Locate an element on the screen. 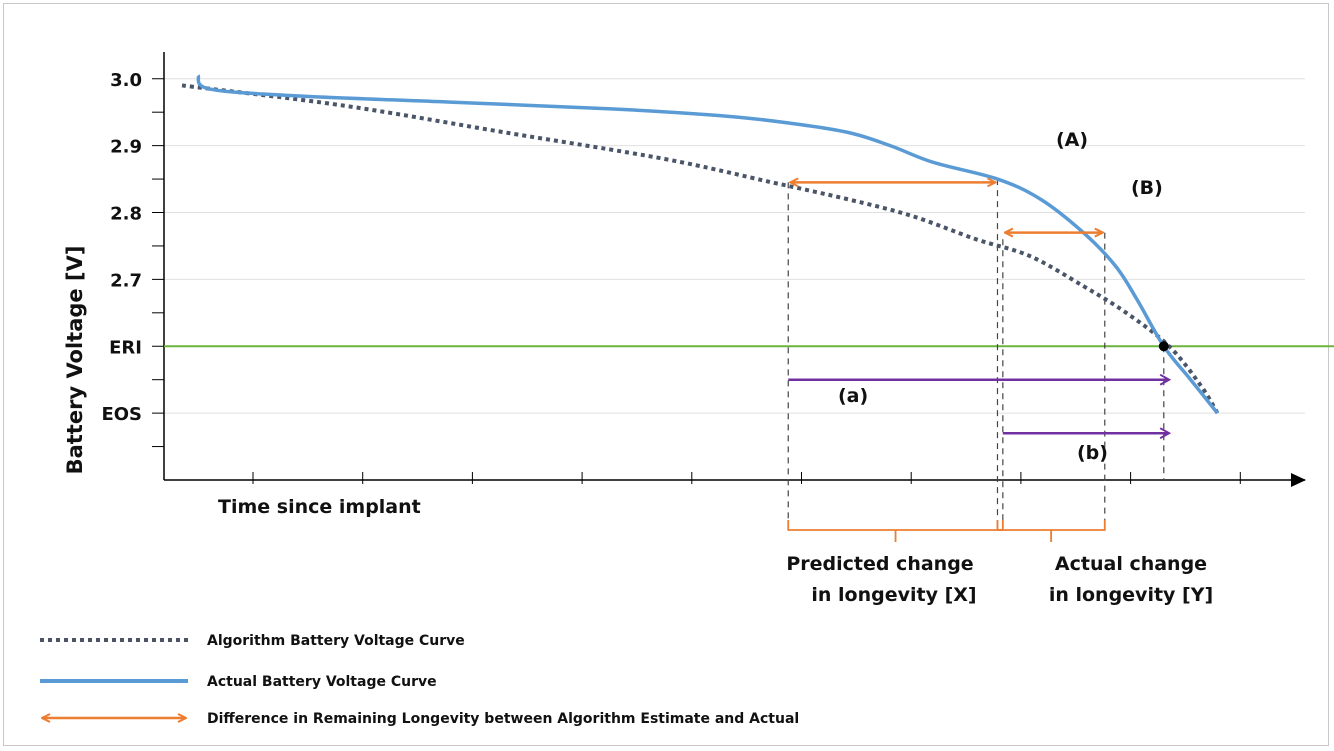 The image size is (1334, 751). legend-label-actual: Actual Battery Voltage Curve is located at coordinates (322, 682).